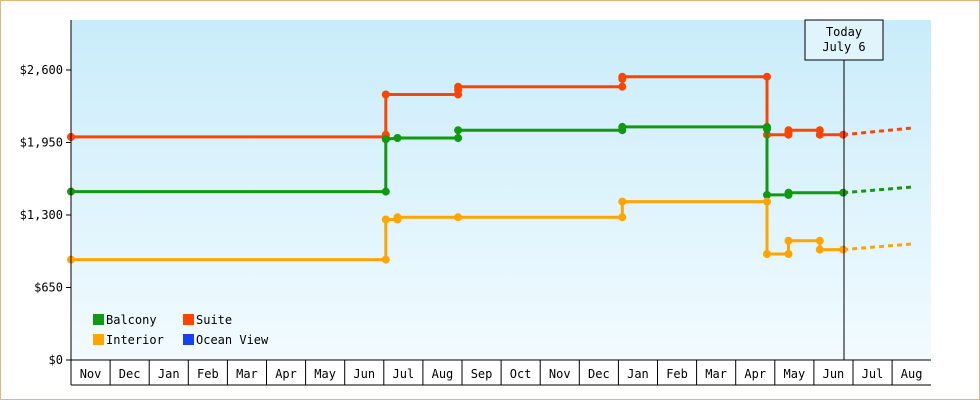 This screenshot has height=400, width=980. Describe the element at coordinates (521, 374) in the screenshot. I see `x-tick-label: Oct` at that location.